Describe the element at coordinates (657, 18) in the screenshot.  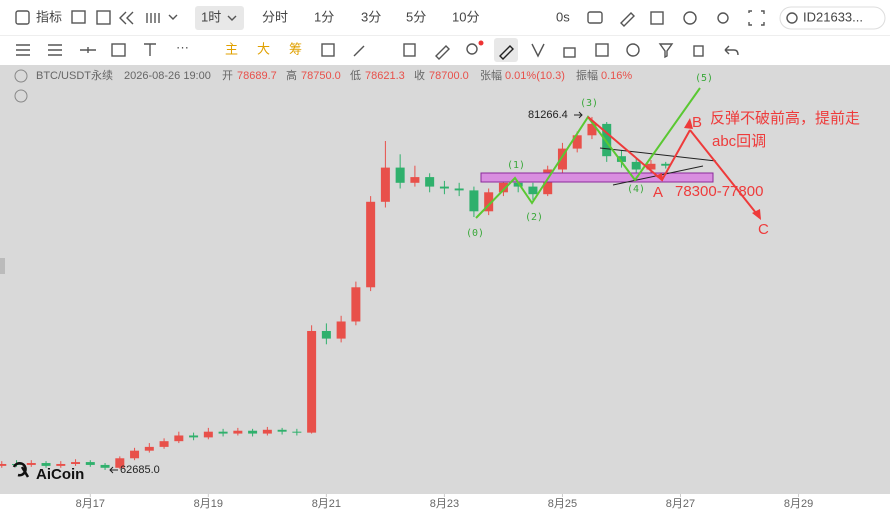
I see `new-window-icon` at that location.